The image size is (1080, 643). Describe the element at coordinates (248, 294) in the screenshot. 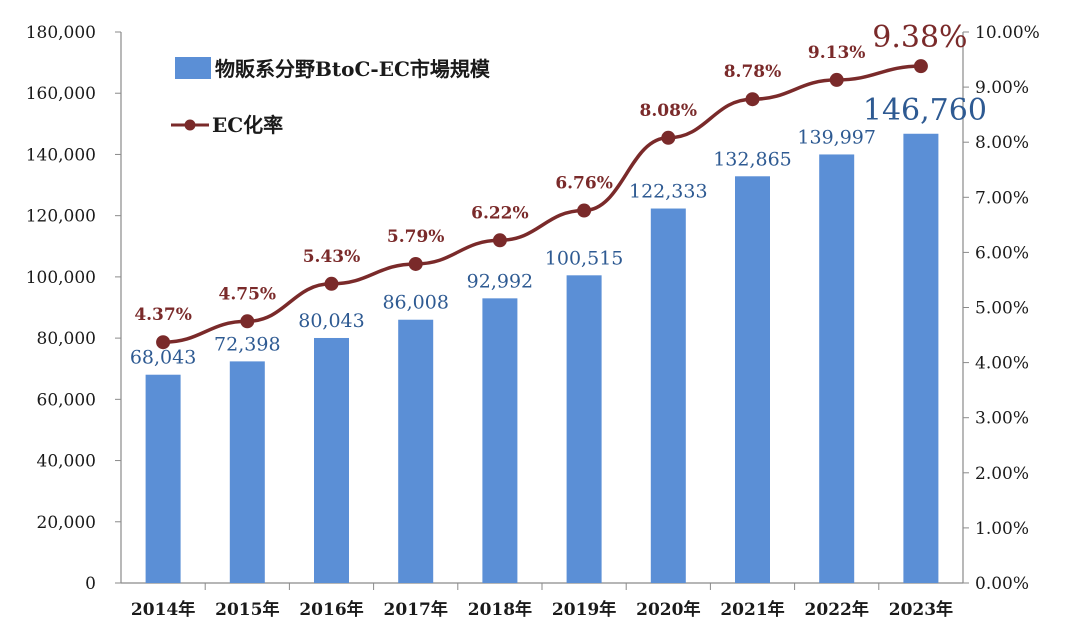

I see `line-data-label: 4.75%` at that location.